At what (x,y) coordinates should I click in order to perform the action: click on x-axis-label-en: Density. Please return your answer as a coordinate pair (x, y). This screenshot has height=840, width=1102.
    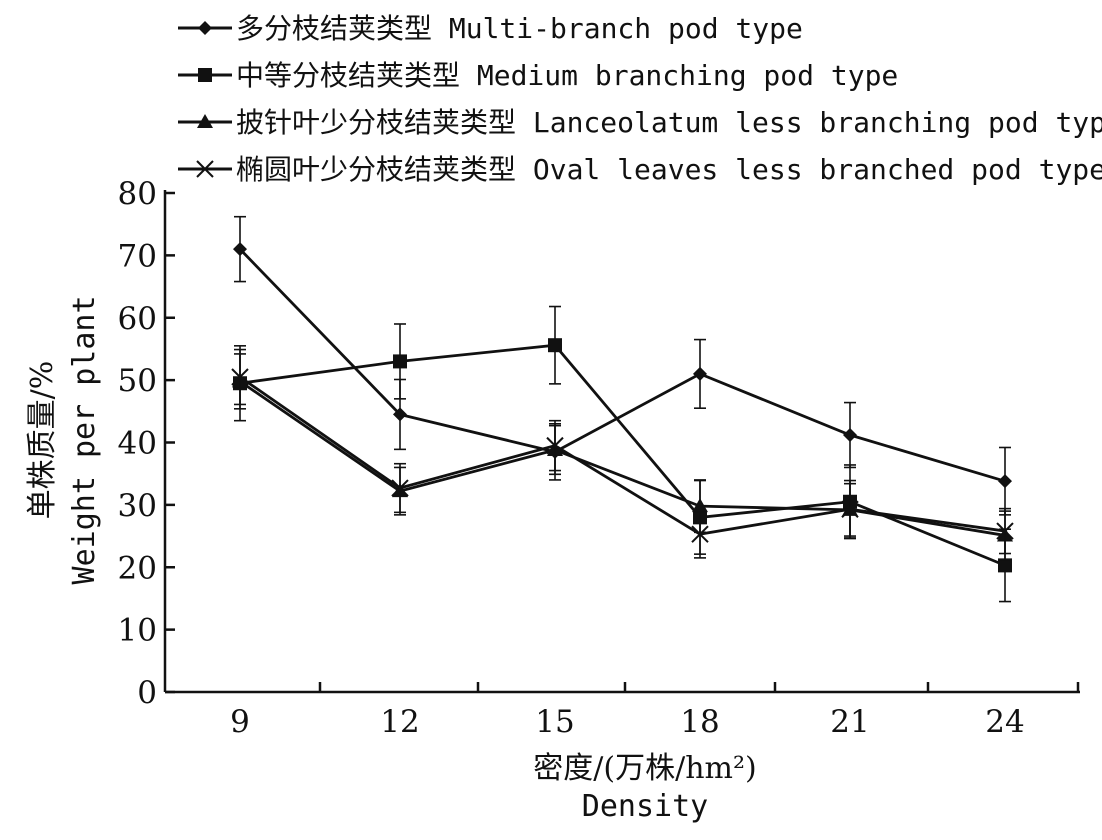
    Looking at the image, I should click on (645, 806).